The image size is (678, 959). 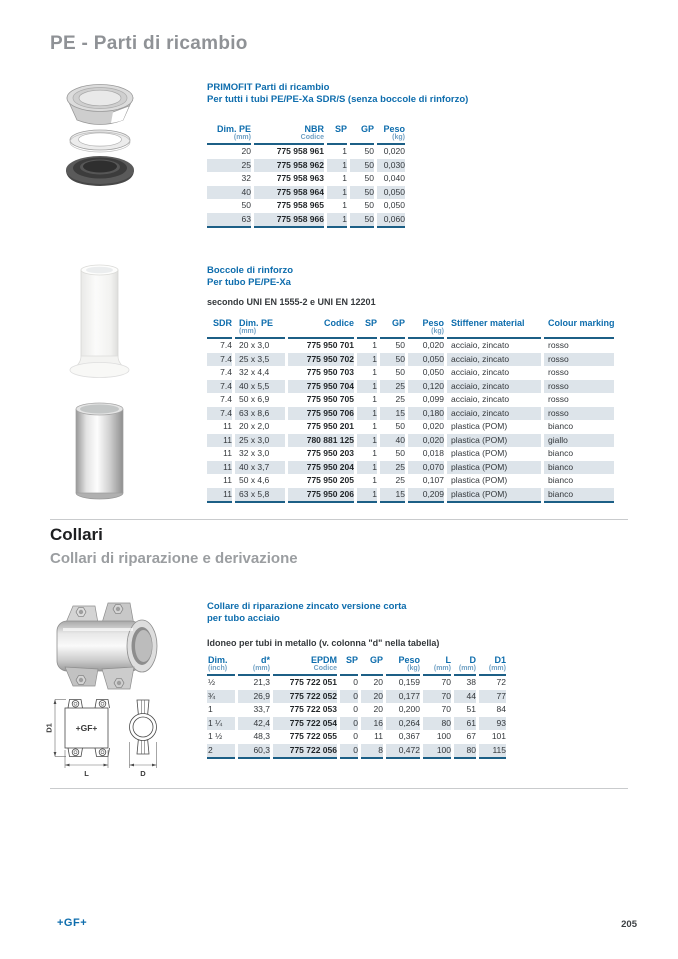 I want to click on page-title: PE - Parti di ricambio, so click(x=149, y=43).